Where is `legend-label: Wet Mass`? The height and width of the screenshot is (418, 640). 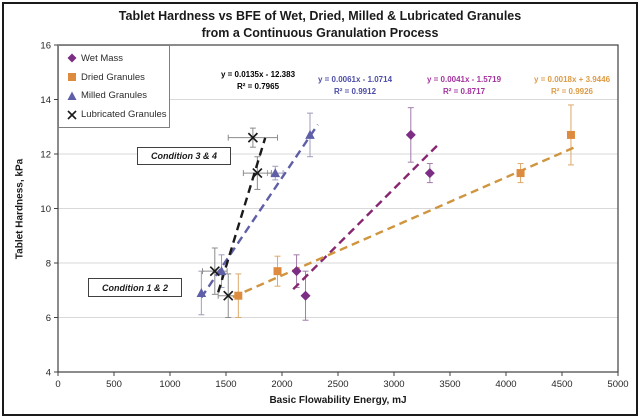
legend-label: Wet Mass is located at coordinates (102, 58).